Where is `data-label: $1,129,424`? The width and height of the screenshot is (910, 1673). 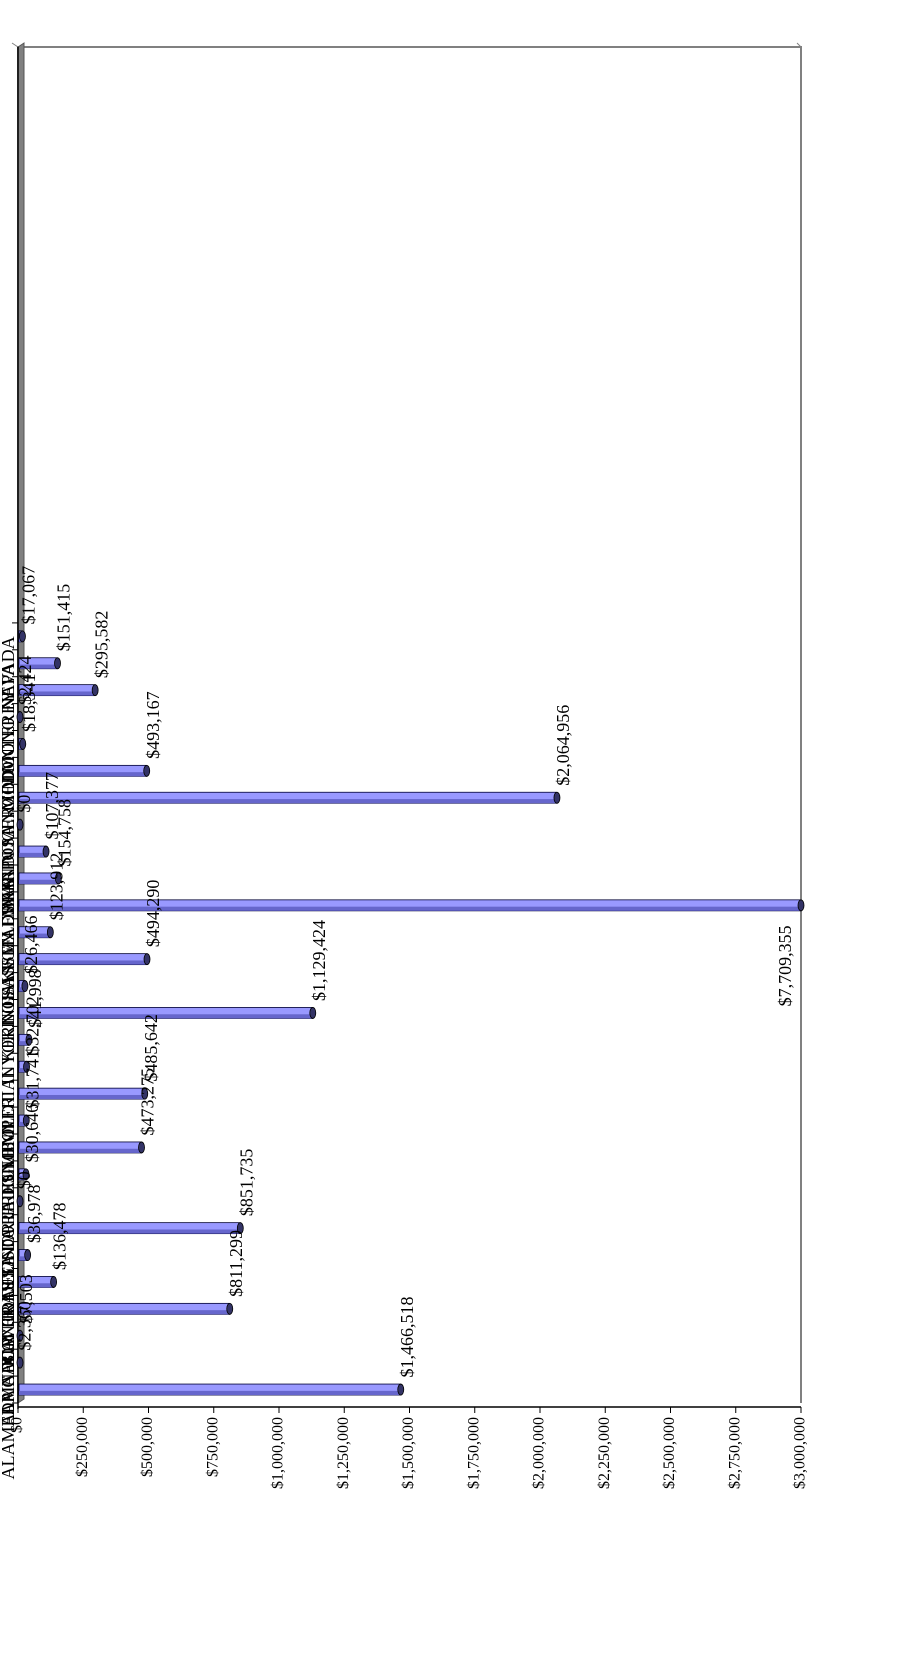
data-label: $1,129,424 is located at coordinates (319, 960).